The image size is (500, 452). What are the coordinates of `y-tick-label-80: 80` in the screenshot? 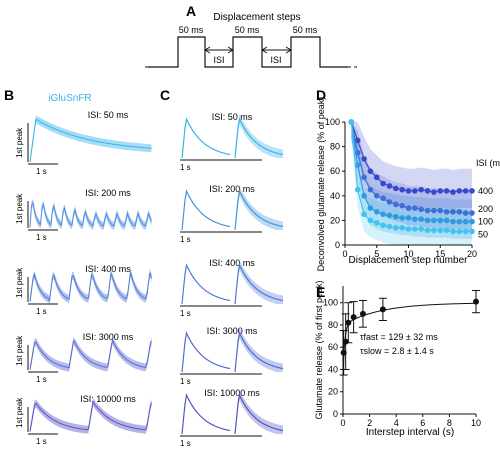 It's located at (335, 147).